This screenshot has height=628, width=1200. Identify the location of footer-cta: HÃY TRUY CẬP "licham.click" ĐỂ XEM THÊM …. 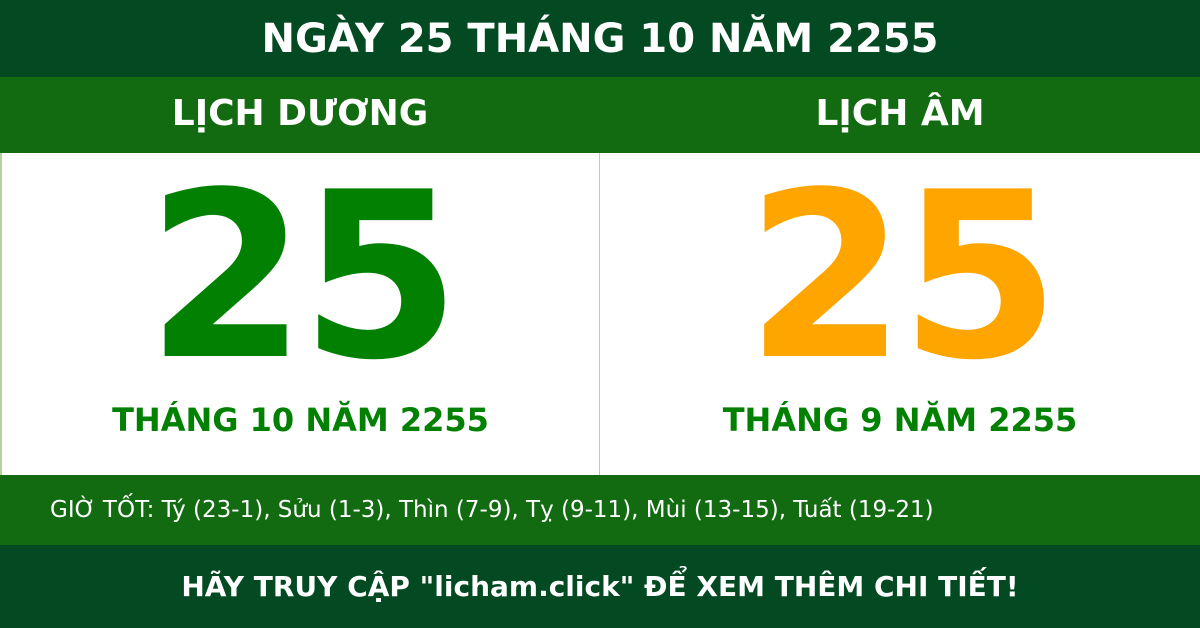
(600, 586).